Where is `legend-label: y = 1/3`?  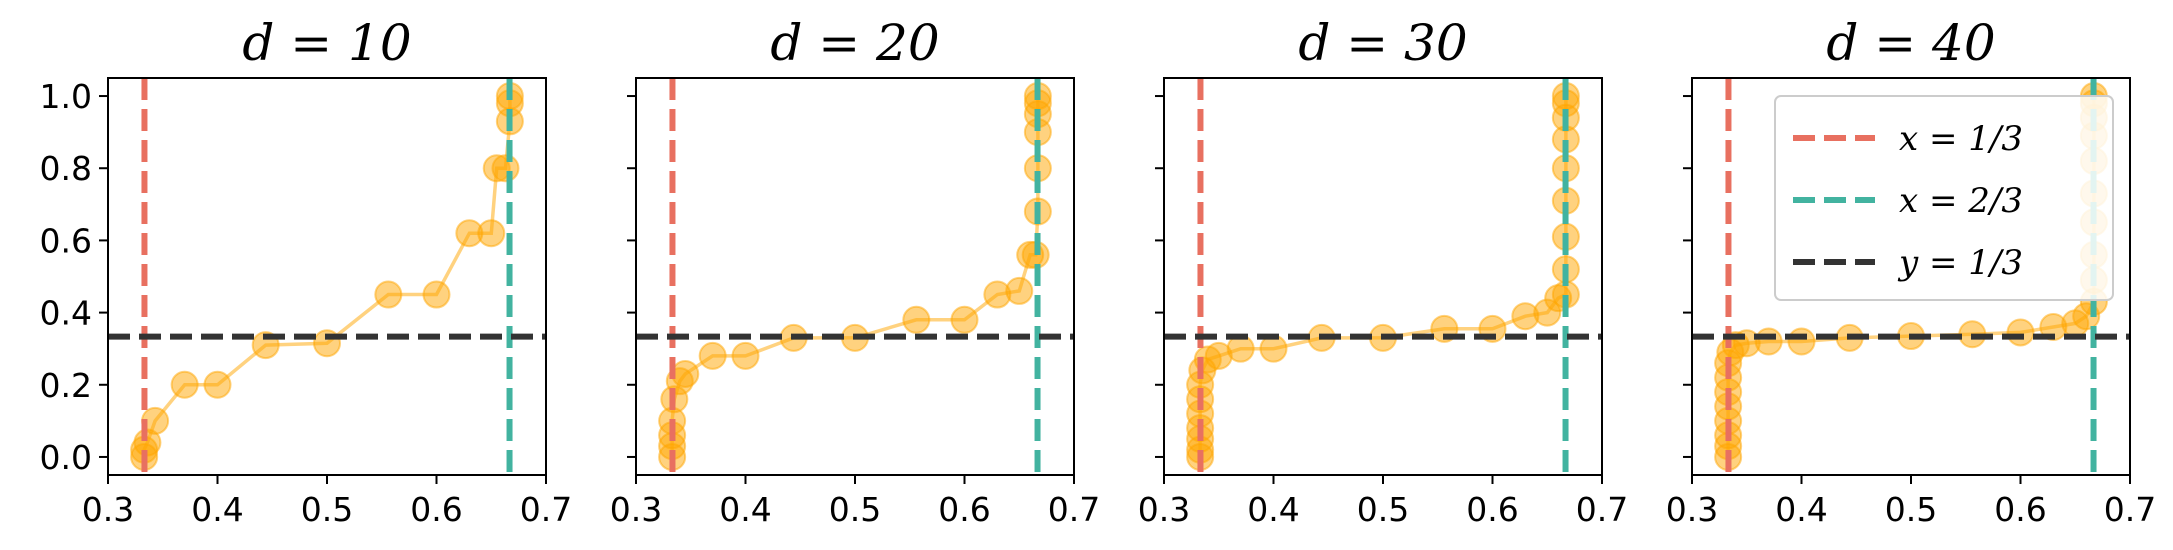
legend-label: y = 1/3 is located at coordinates (1960, 263).